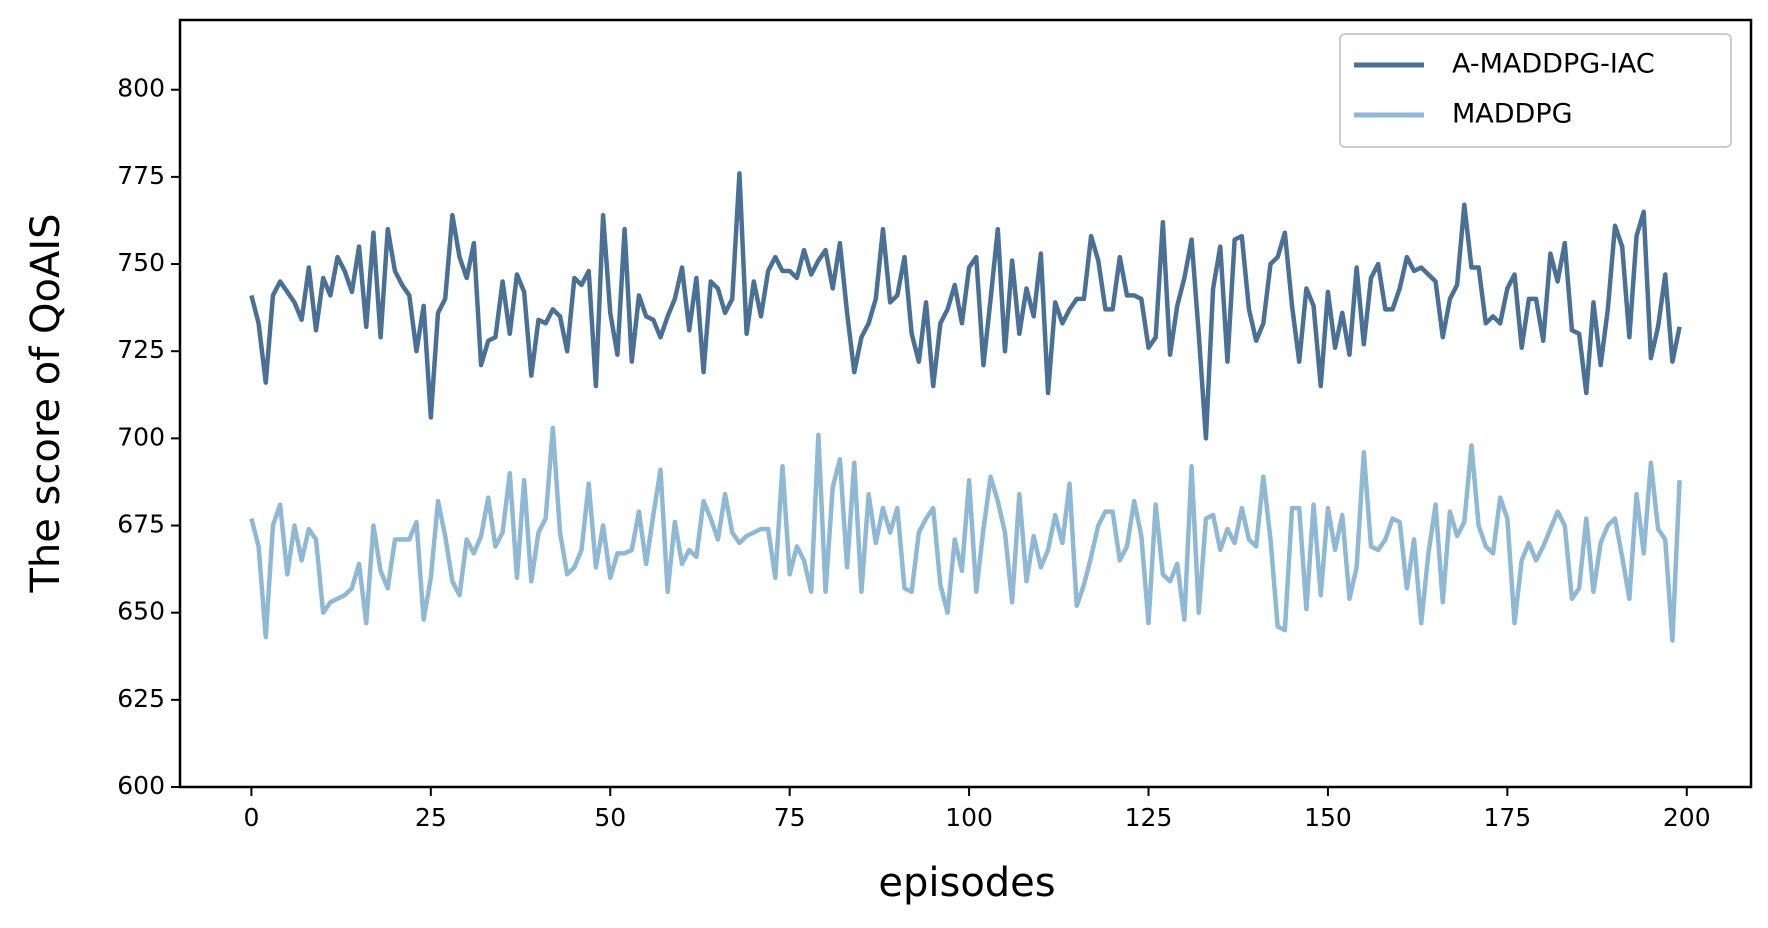 Image resolution: width=1768 pixels, height=928 pixels. Describe the element at coordinates (141, 785) in the screenshot. I see `y-tick-label: 600` at that location.